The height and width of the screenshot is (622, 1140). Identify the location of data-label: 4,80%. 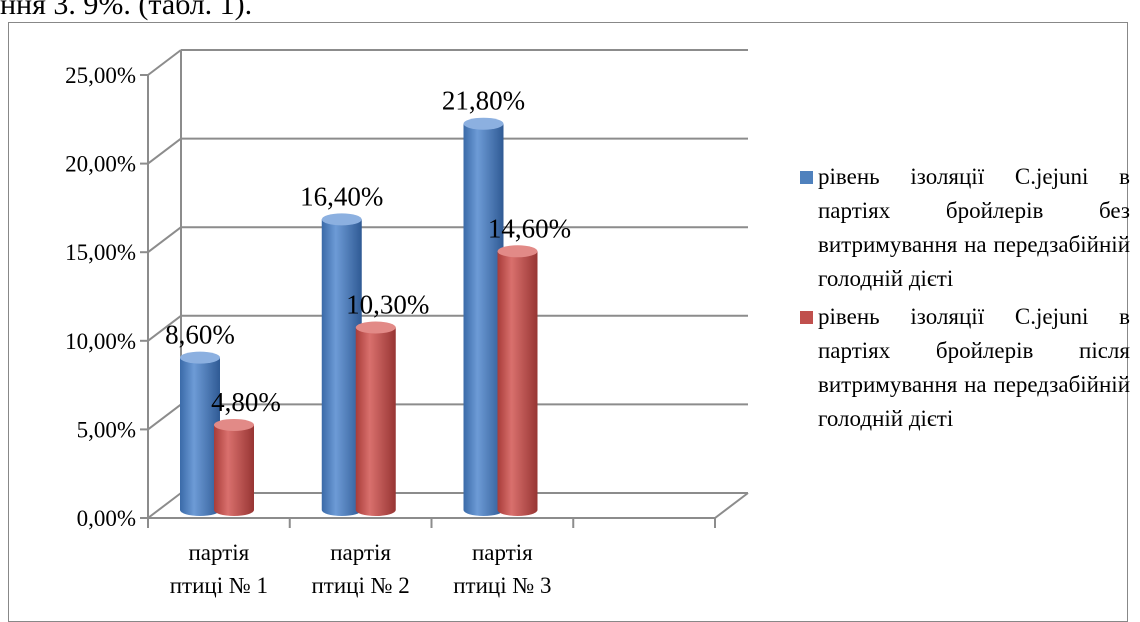
(246, 402).